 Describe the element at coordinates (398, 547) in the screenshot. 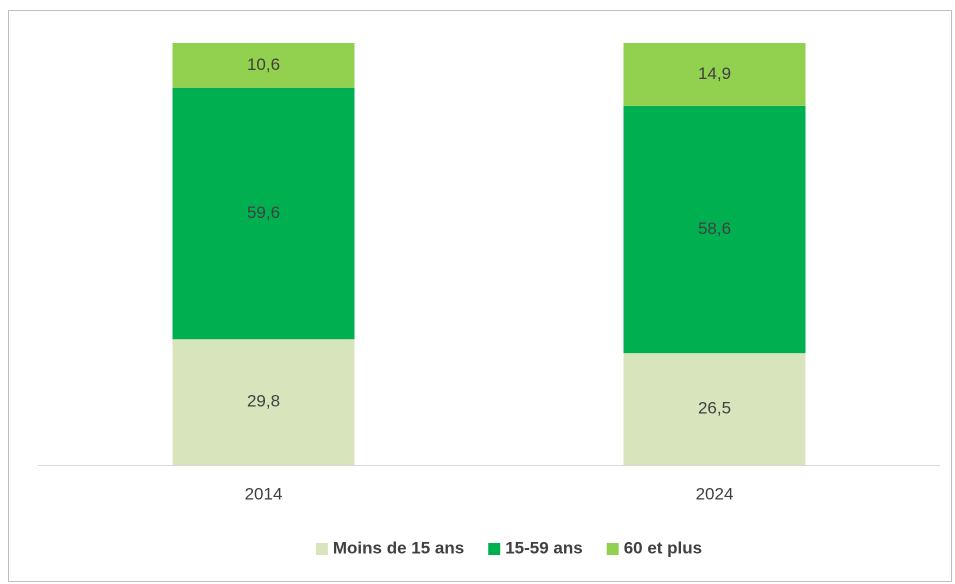

I see `legend-label: Moins de 15 ans` at that location.